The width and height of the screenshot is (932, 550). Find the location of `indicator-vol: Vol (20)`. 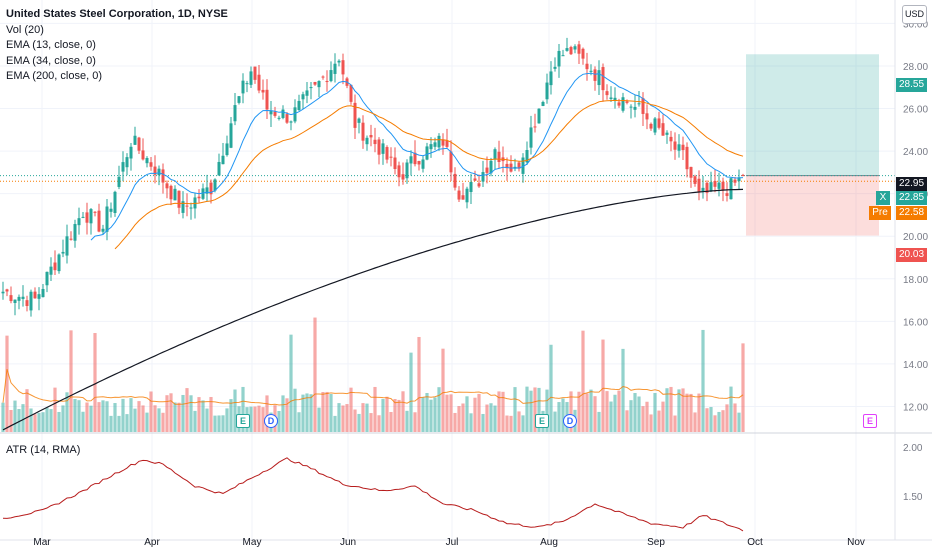

indicator-vol: Vol (20) is located at coordinates (25, 29).